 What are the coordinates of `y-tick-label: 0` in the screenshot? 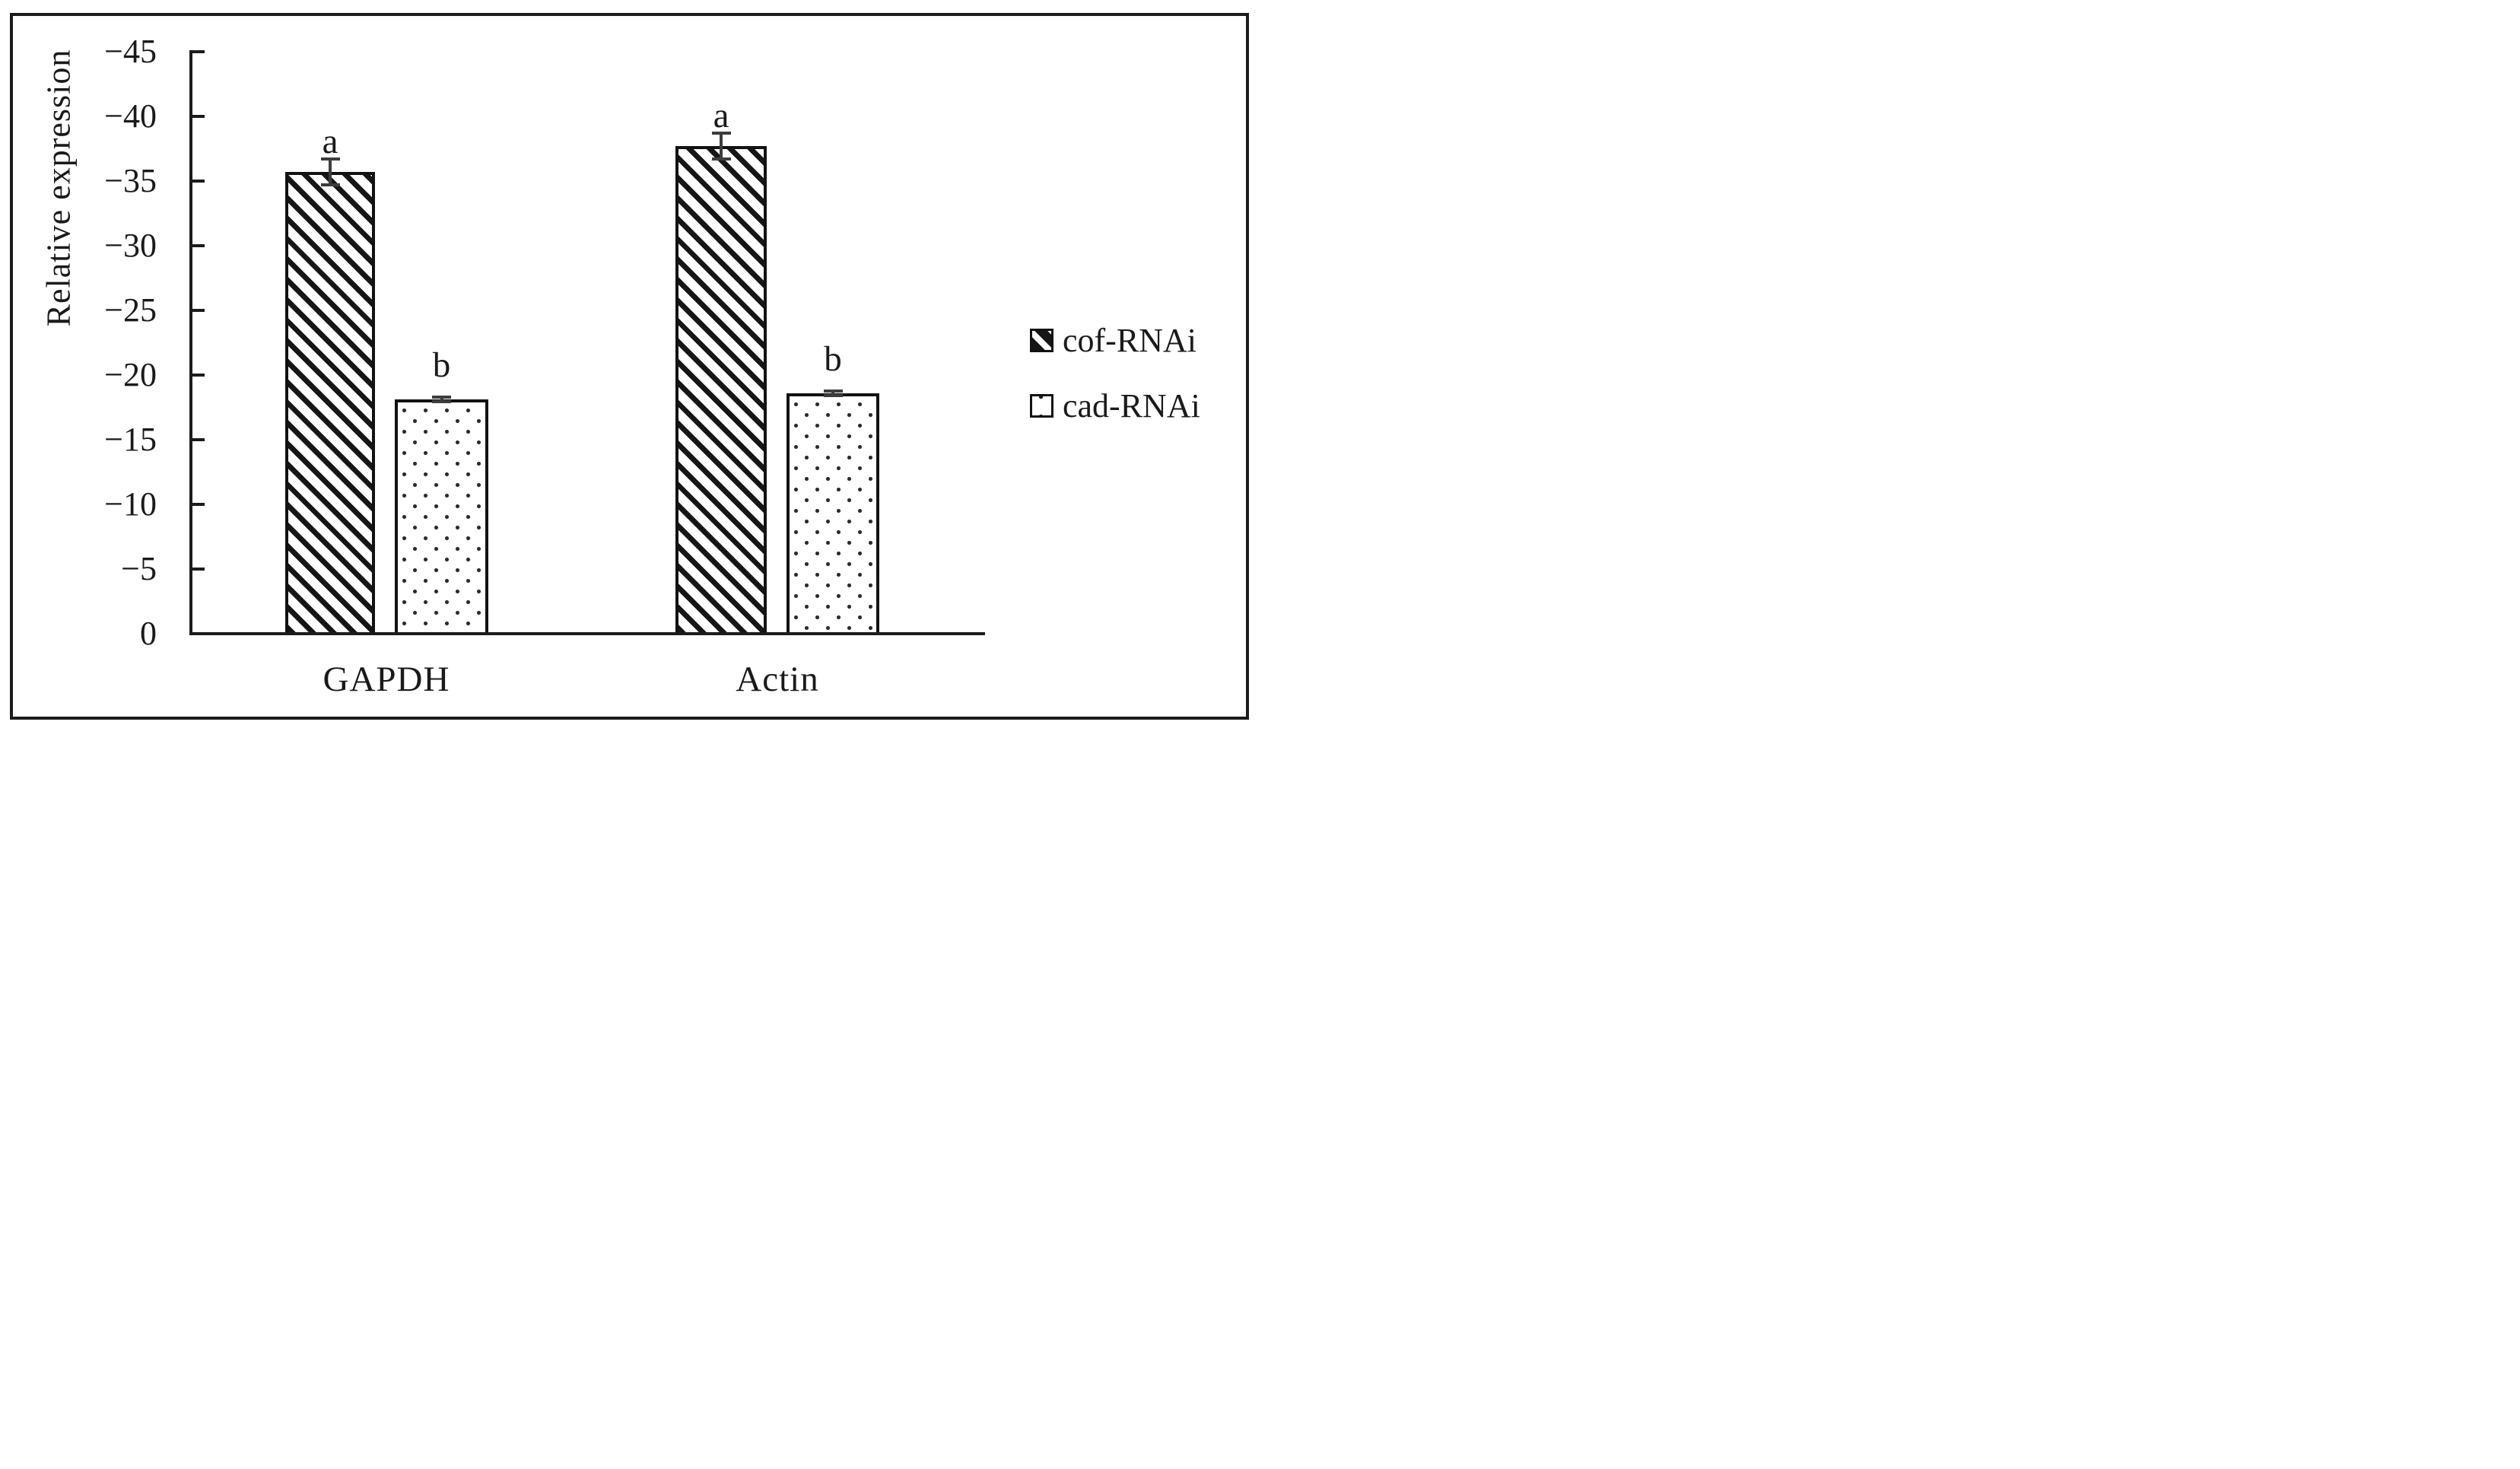 It's located at (148, 634).